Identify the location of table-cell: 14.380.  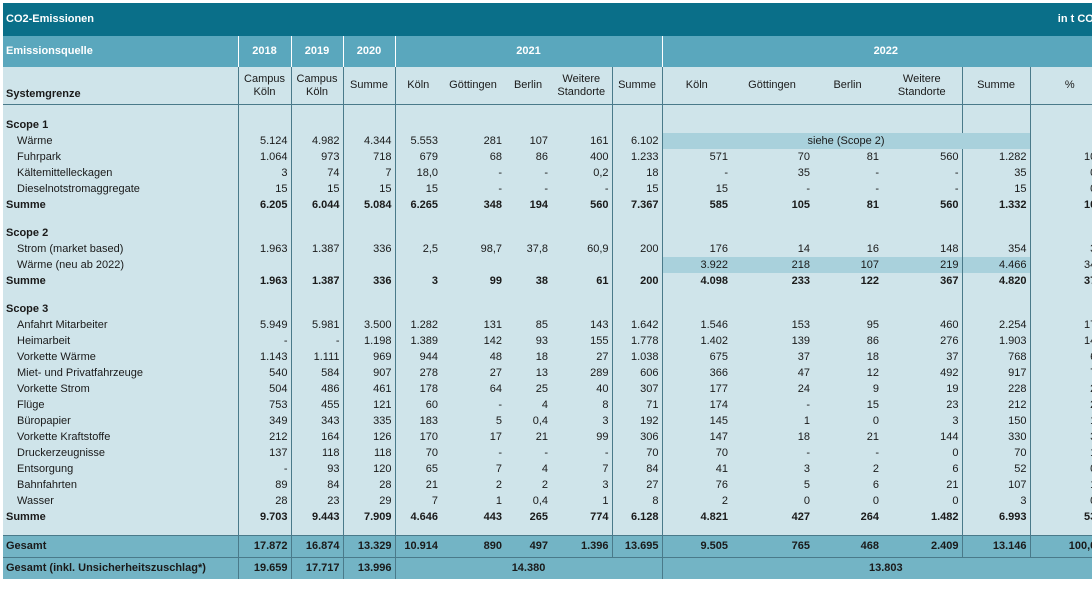
(528, 568).